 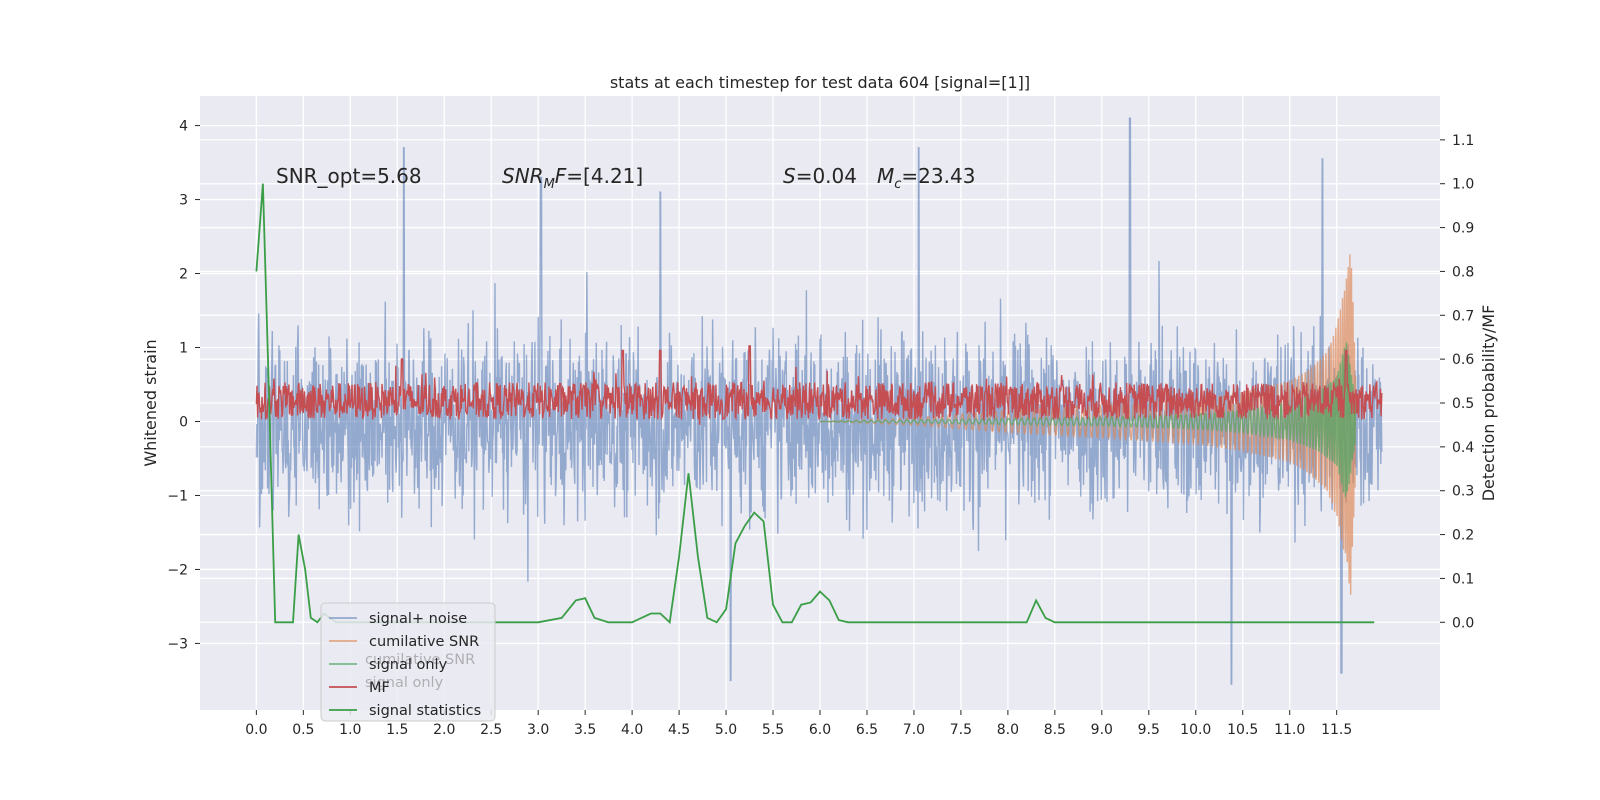 I want to click on x-tick-label: 6.0, so click(x=820, y=730).